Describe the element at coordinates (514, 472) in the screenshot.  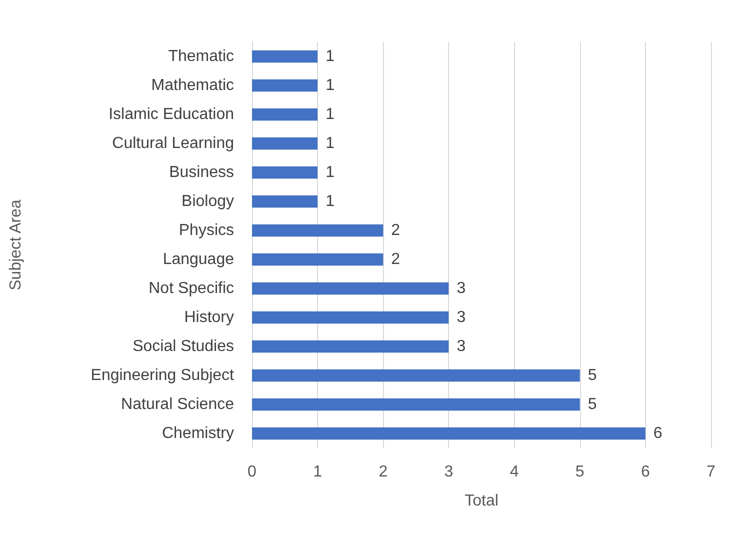
I see `x-tick-label: 4` at that location.